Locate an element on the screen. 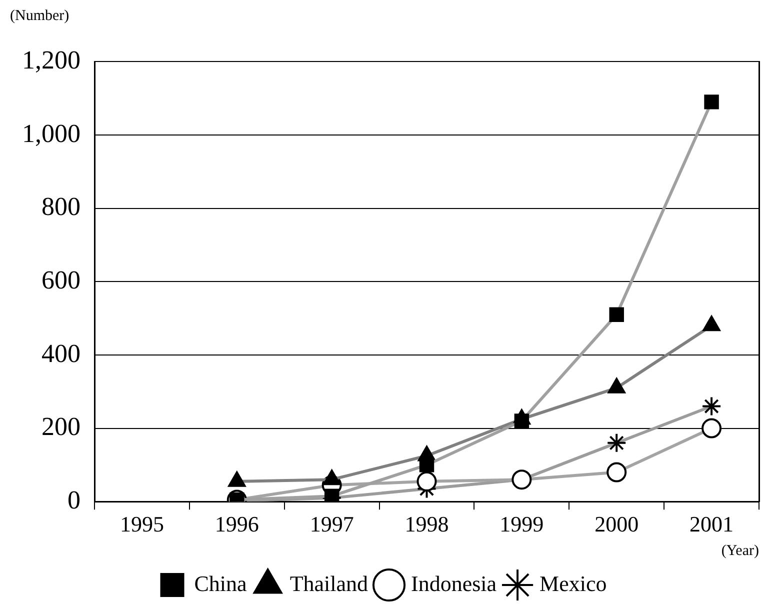 The height and width of the screenshot is (614, 778). y-tick-label: 600 is located at coordinates (61, 279).